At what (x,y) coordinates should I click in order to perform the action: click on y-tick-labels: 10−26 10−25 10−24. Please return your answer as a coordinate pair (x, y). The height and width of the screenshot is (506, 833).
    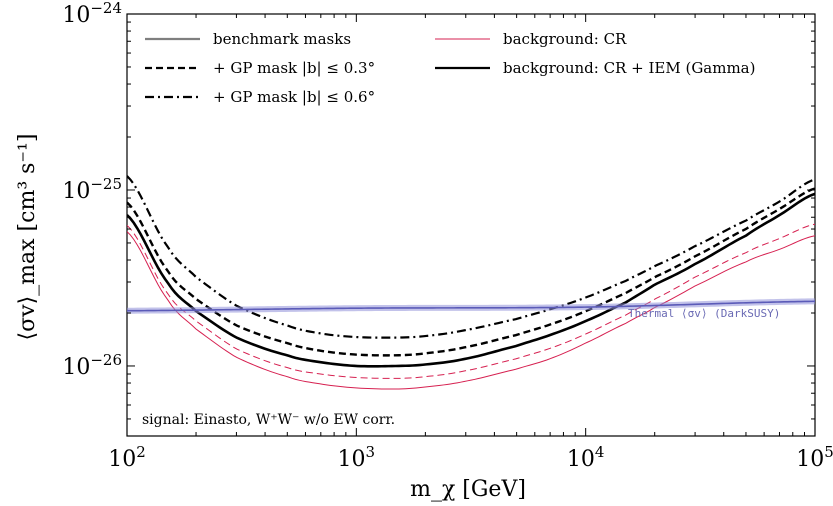
    Looking at the image, I should click on (92, 190).